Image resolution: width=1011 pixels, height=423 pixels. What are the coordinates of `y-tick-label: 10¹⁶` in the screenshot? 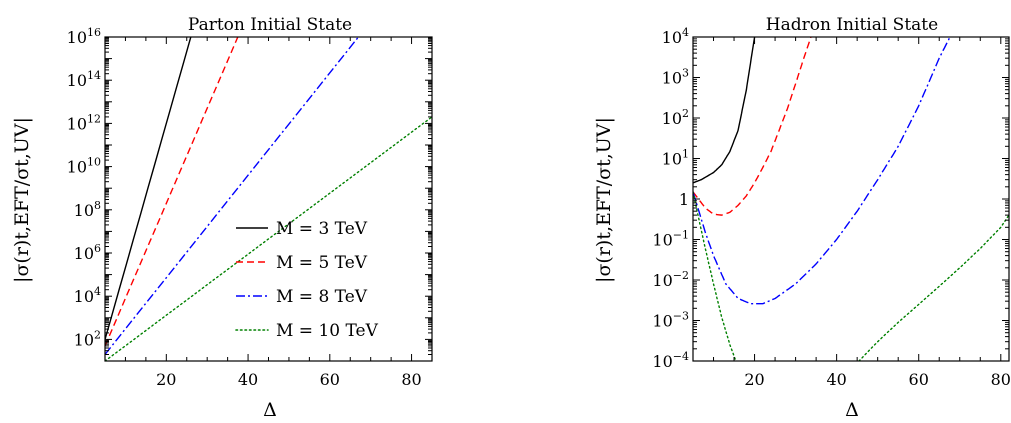 It's located at (84, 36).